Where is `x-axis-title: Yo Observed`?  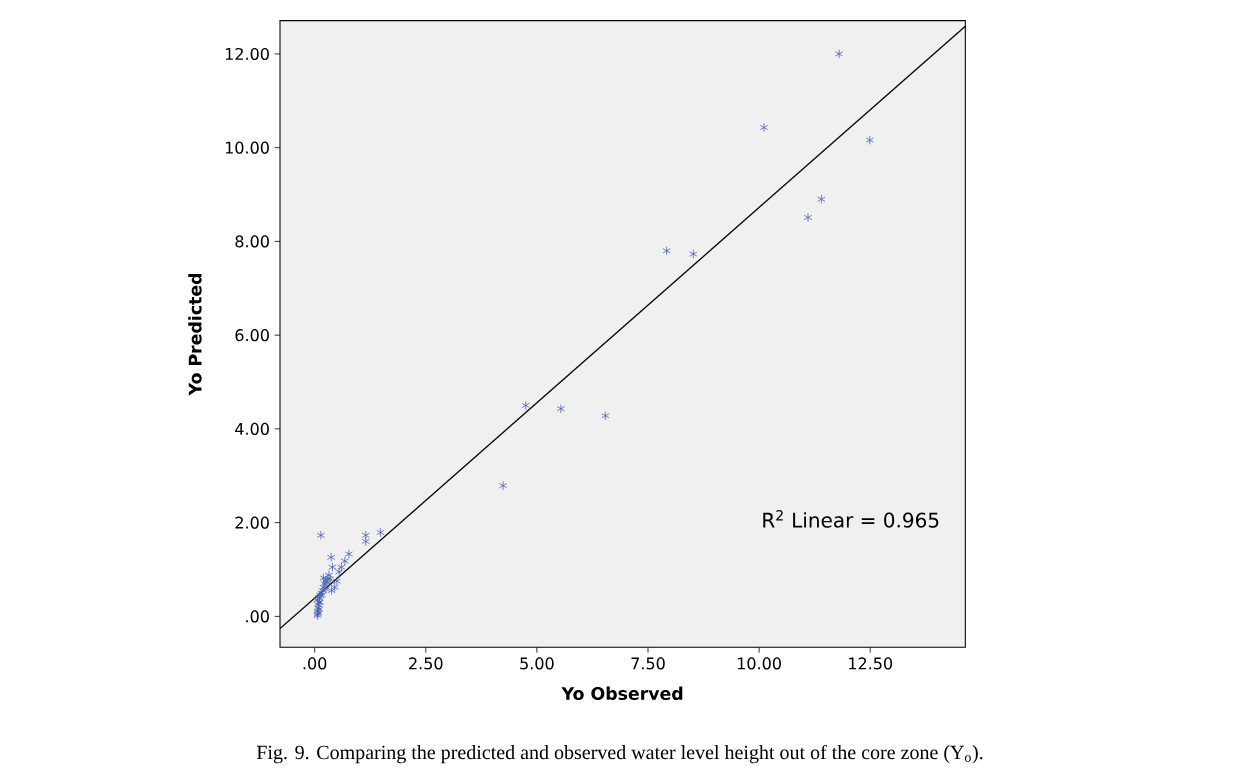 x-axis-title: Yo Observed is located at coordinates (622, 693).